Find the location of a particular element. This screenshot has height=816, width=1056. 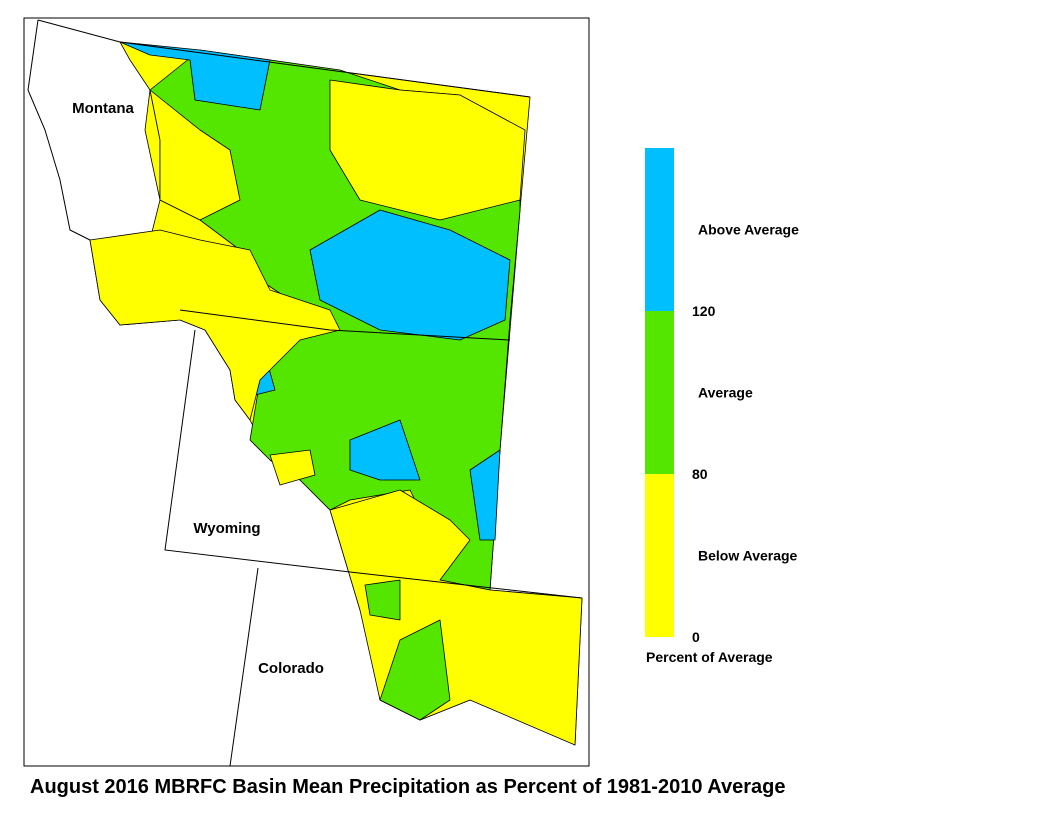

legend-tick-label: 120 is located at coordinates (704, 311).